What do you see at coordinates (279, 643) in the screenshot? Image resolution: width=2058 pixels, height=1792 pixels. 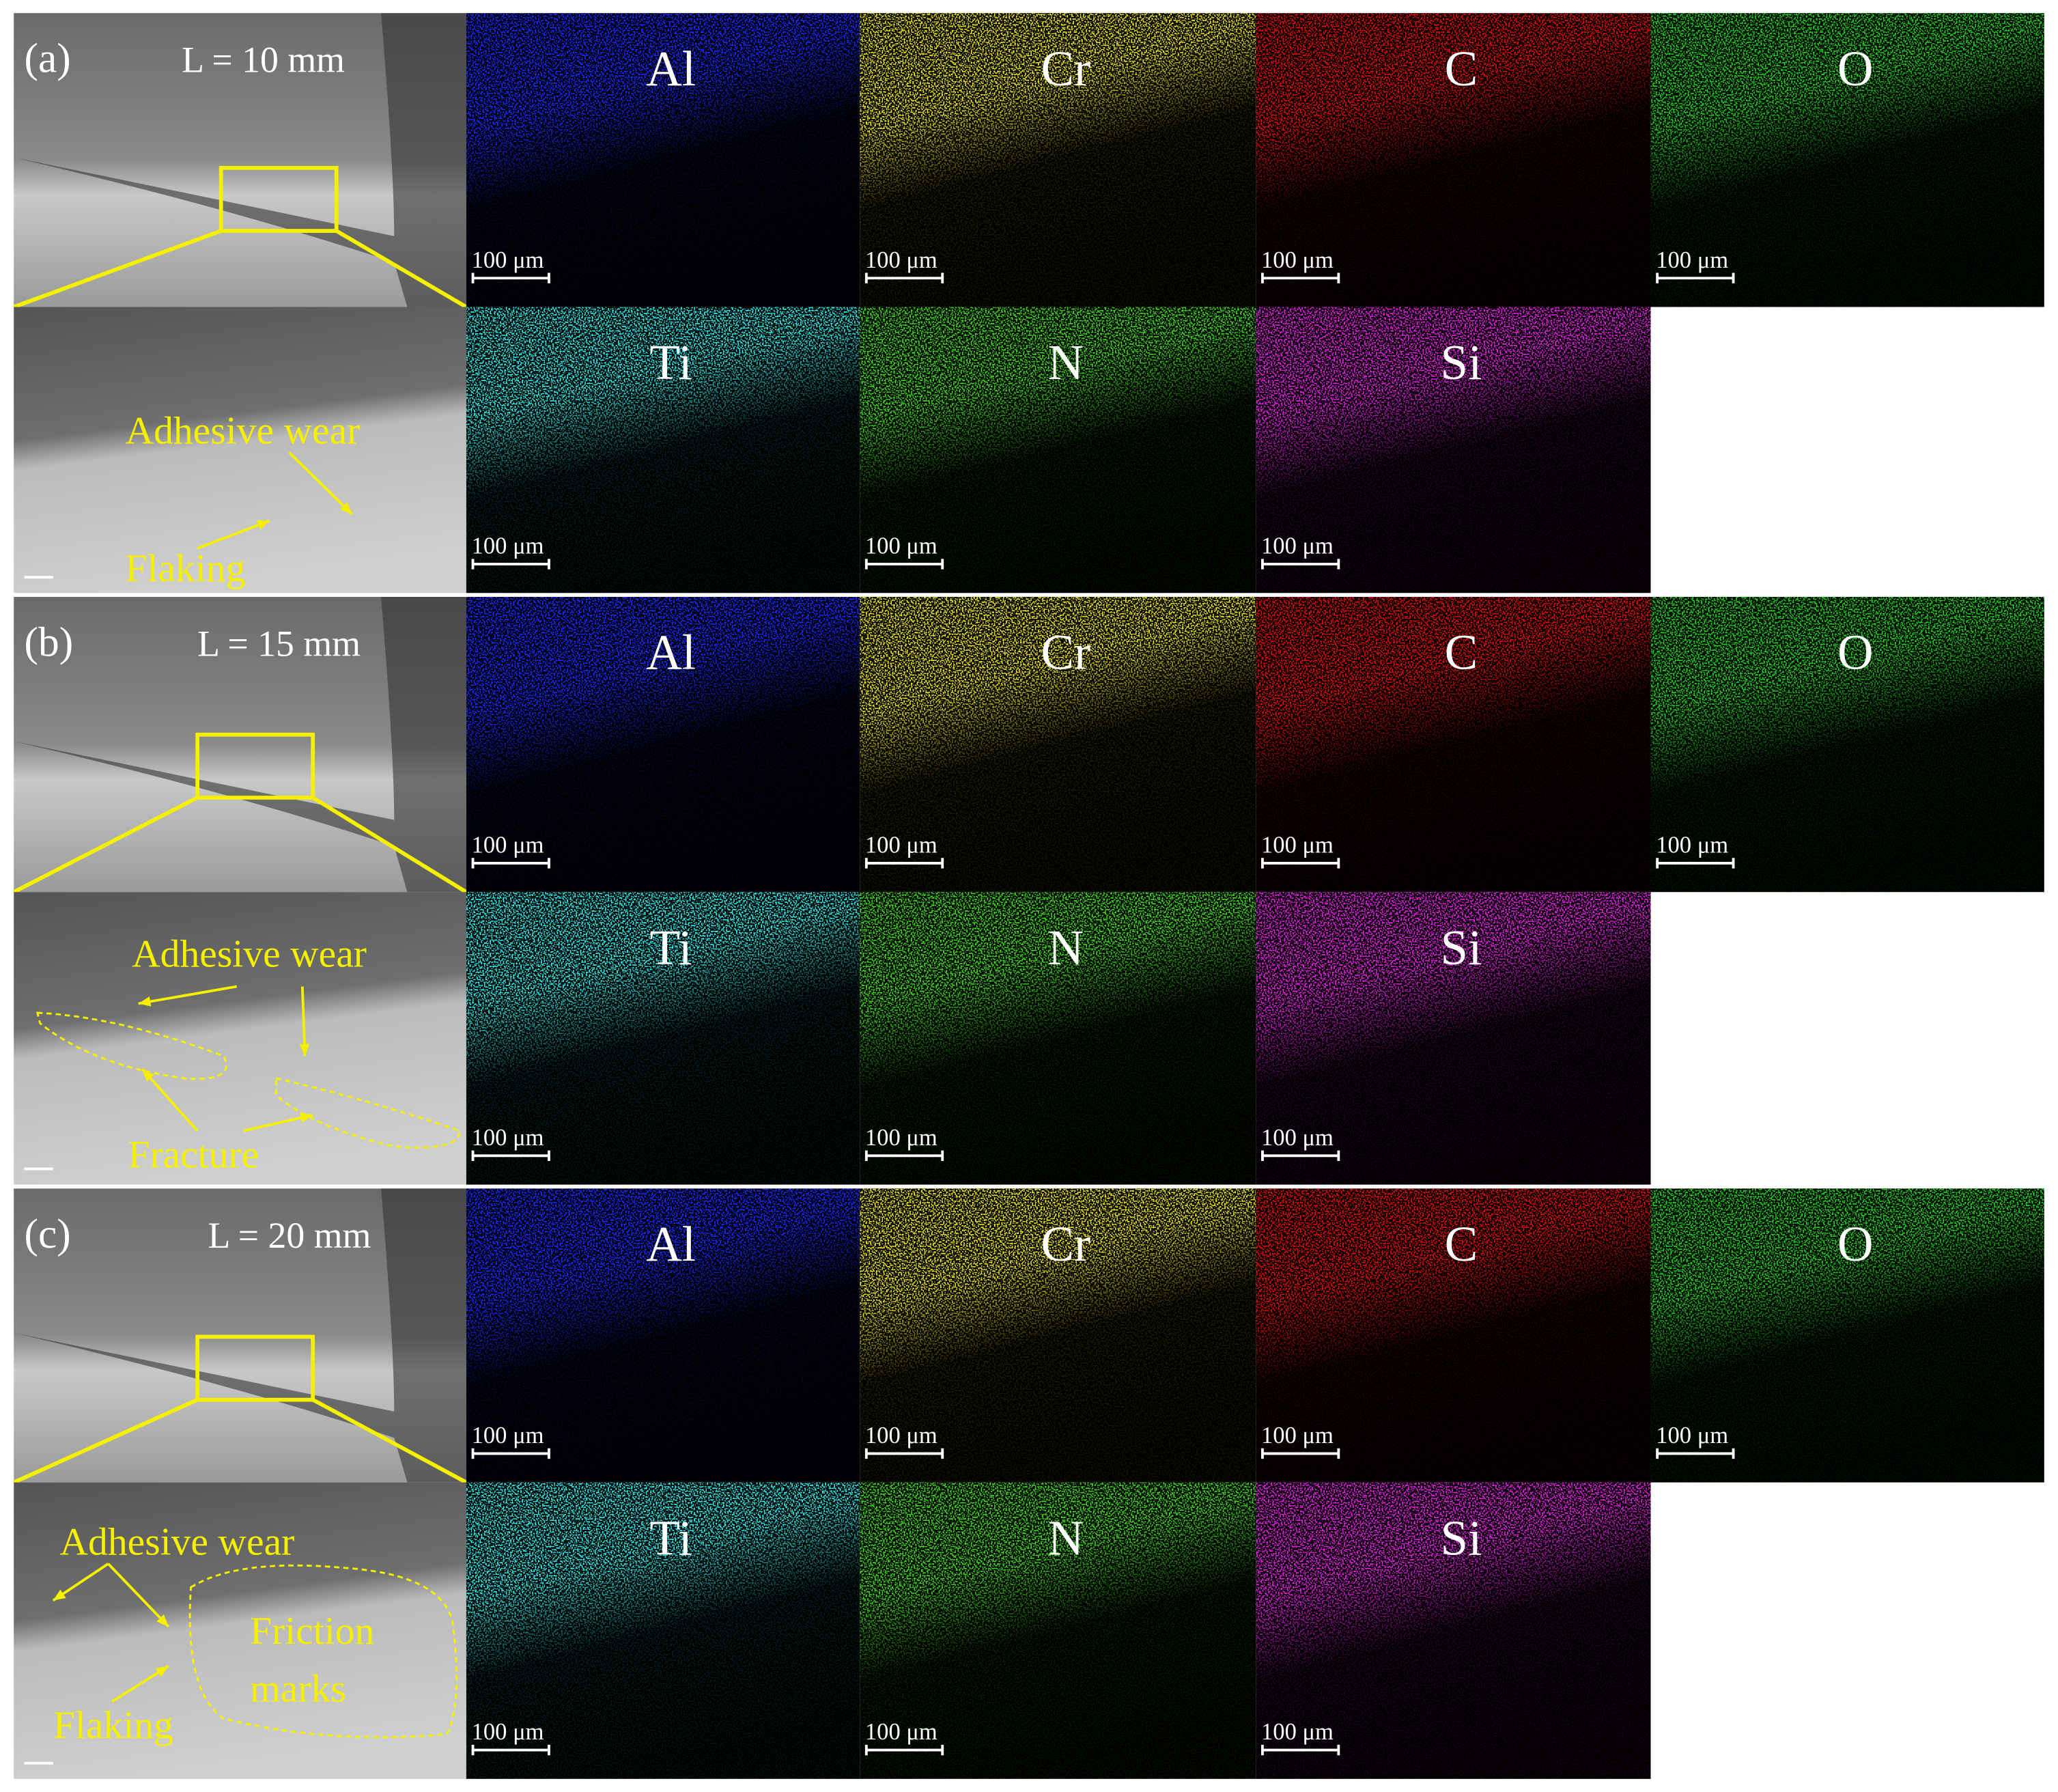 I see `length-label: L = 15 mm` at bounding box center [279, 643].